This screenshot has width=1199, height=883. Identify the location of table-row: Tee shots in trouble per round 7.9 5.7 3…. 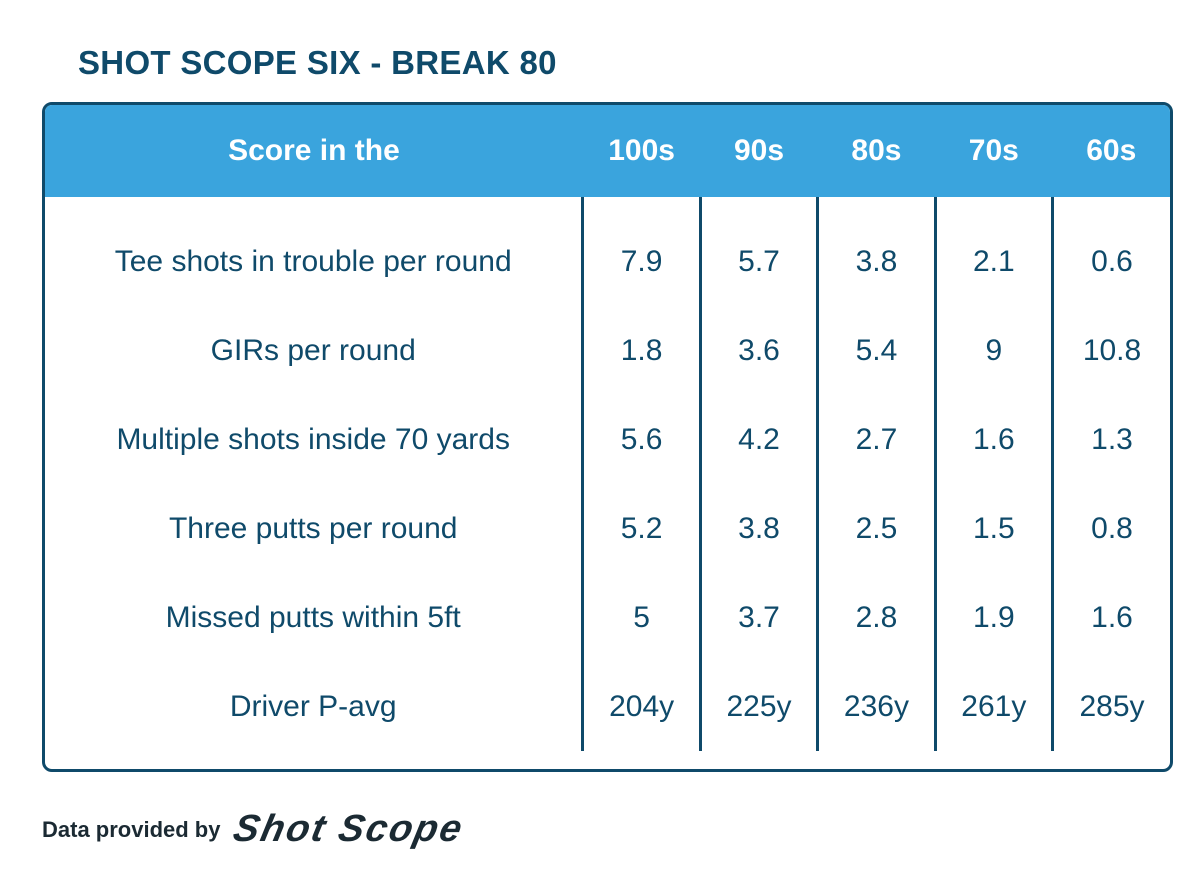
(607, 251).